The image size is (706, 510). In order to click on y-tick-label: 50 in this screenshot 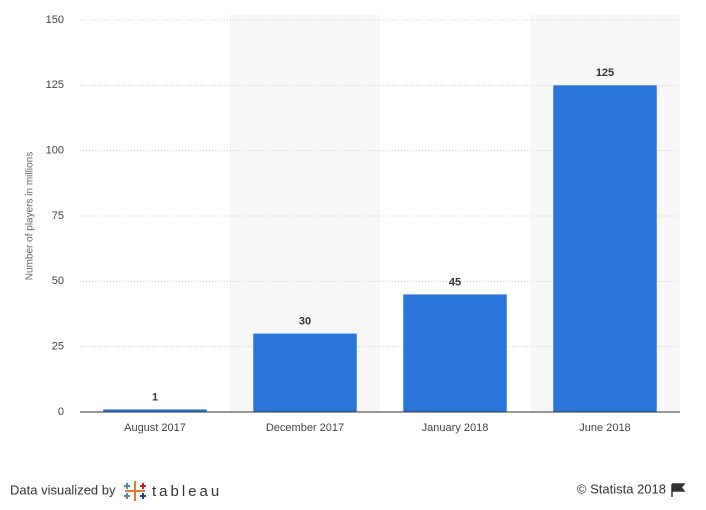, I will do `click(58, 281)`.